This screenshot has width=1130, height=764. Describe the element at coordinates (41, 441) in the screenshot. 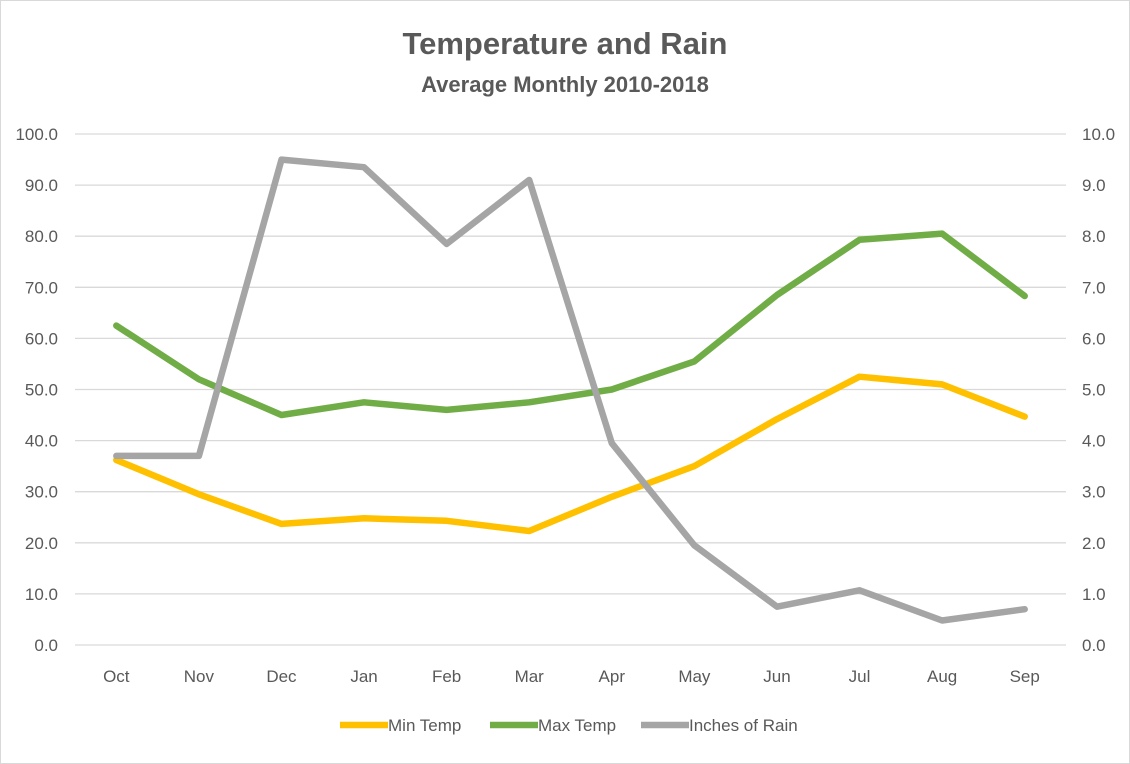

I see `left-tick-label: 40.0` at that location.